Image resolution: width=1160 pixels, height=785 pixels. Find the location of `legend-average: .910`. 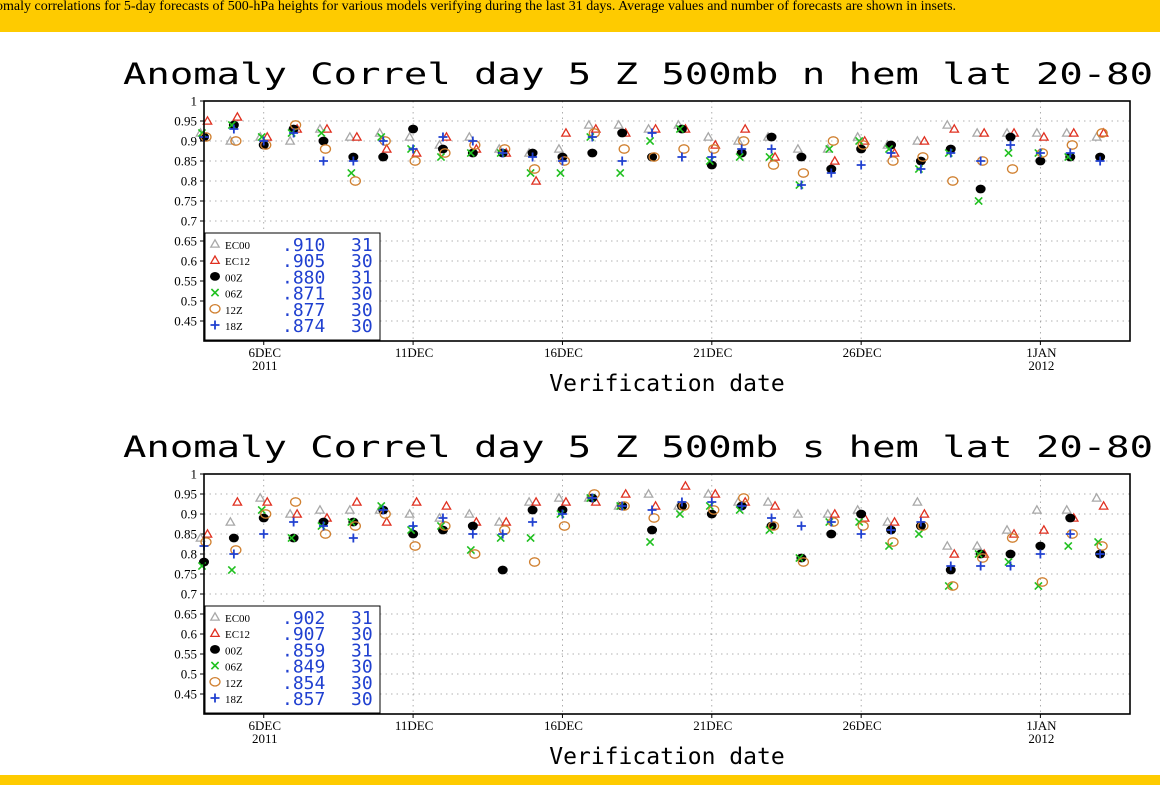

legend-average: .910 is located at coordinates (303, 245).